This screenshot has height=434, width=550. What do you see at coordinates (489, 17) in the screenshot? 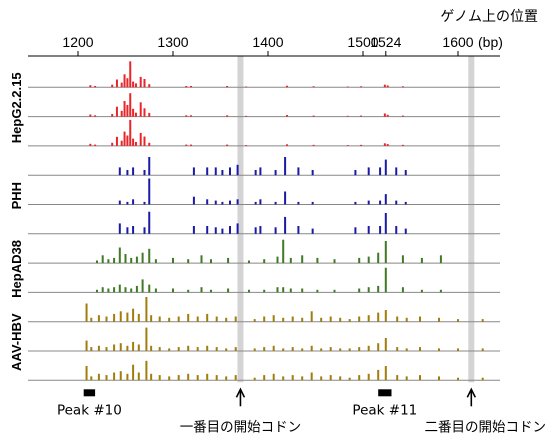
I see `axis-title: ゲノム上の位置` at bounding box center [489, 17].